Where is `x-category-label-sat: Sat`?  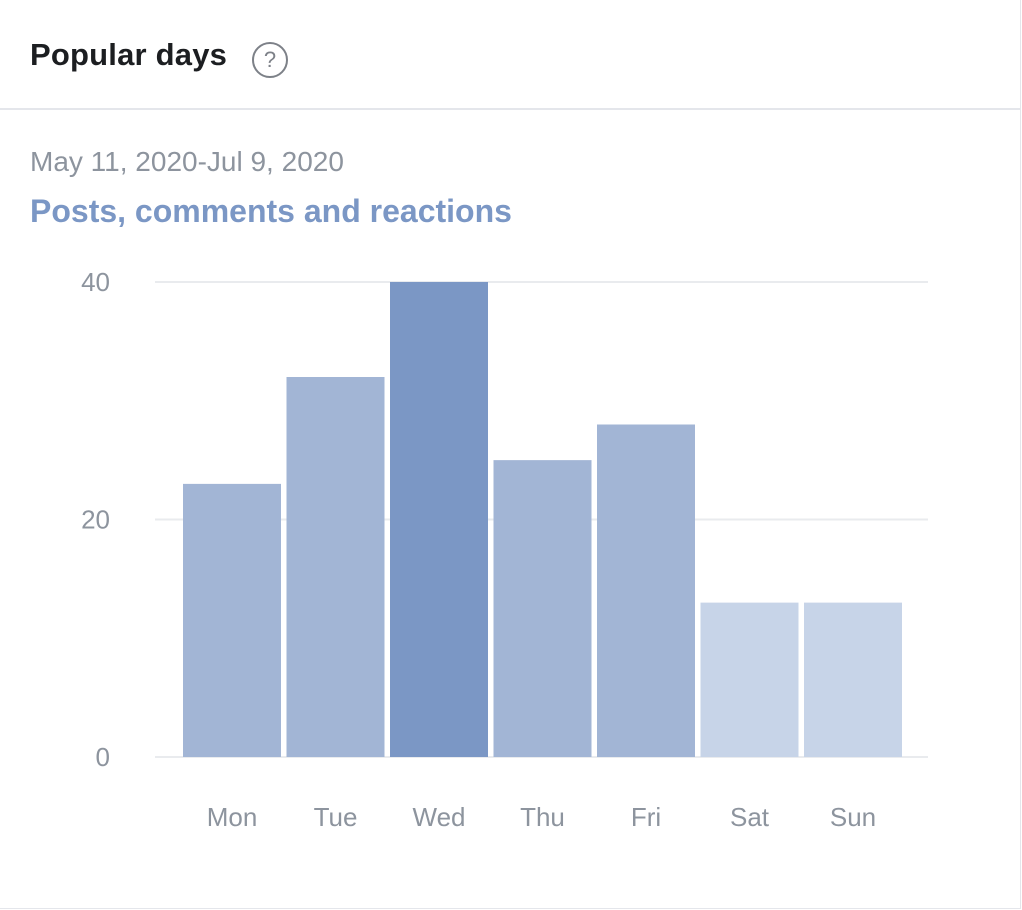 x-category-label-sat: Sat is located at coordinates (750, 817).